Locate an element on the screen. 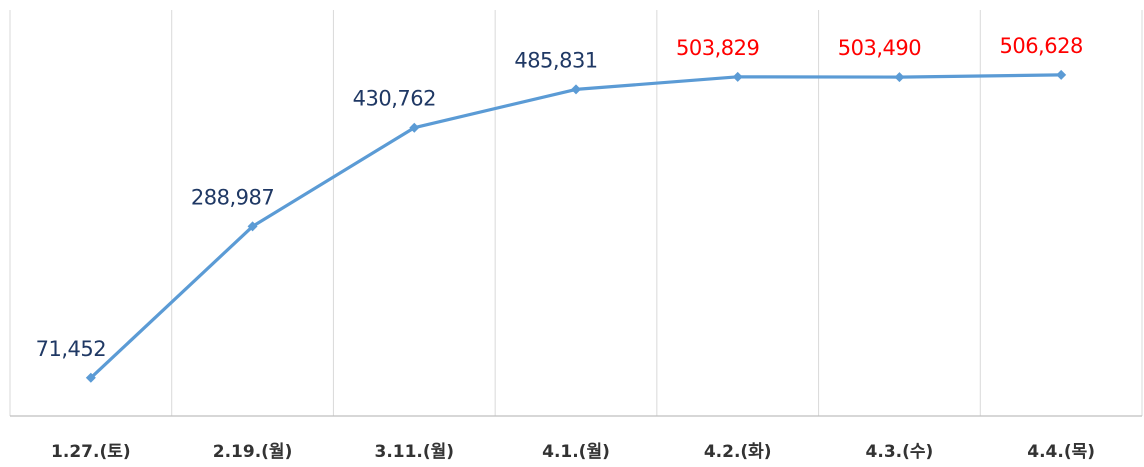 The width and height of the screenshot is (1144, 467). x-axis-tick-label: 3.11.(월) is located at coordinates (414, 452).